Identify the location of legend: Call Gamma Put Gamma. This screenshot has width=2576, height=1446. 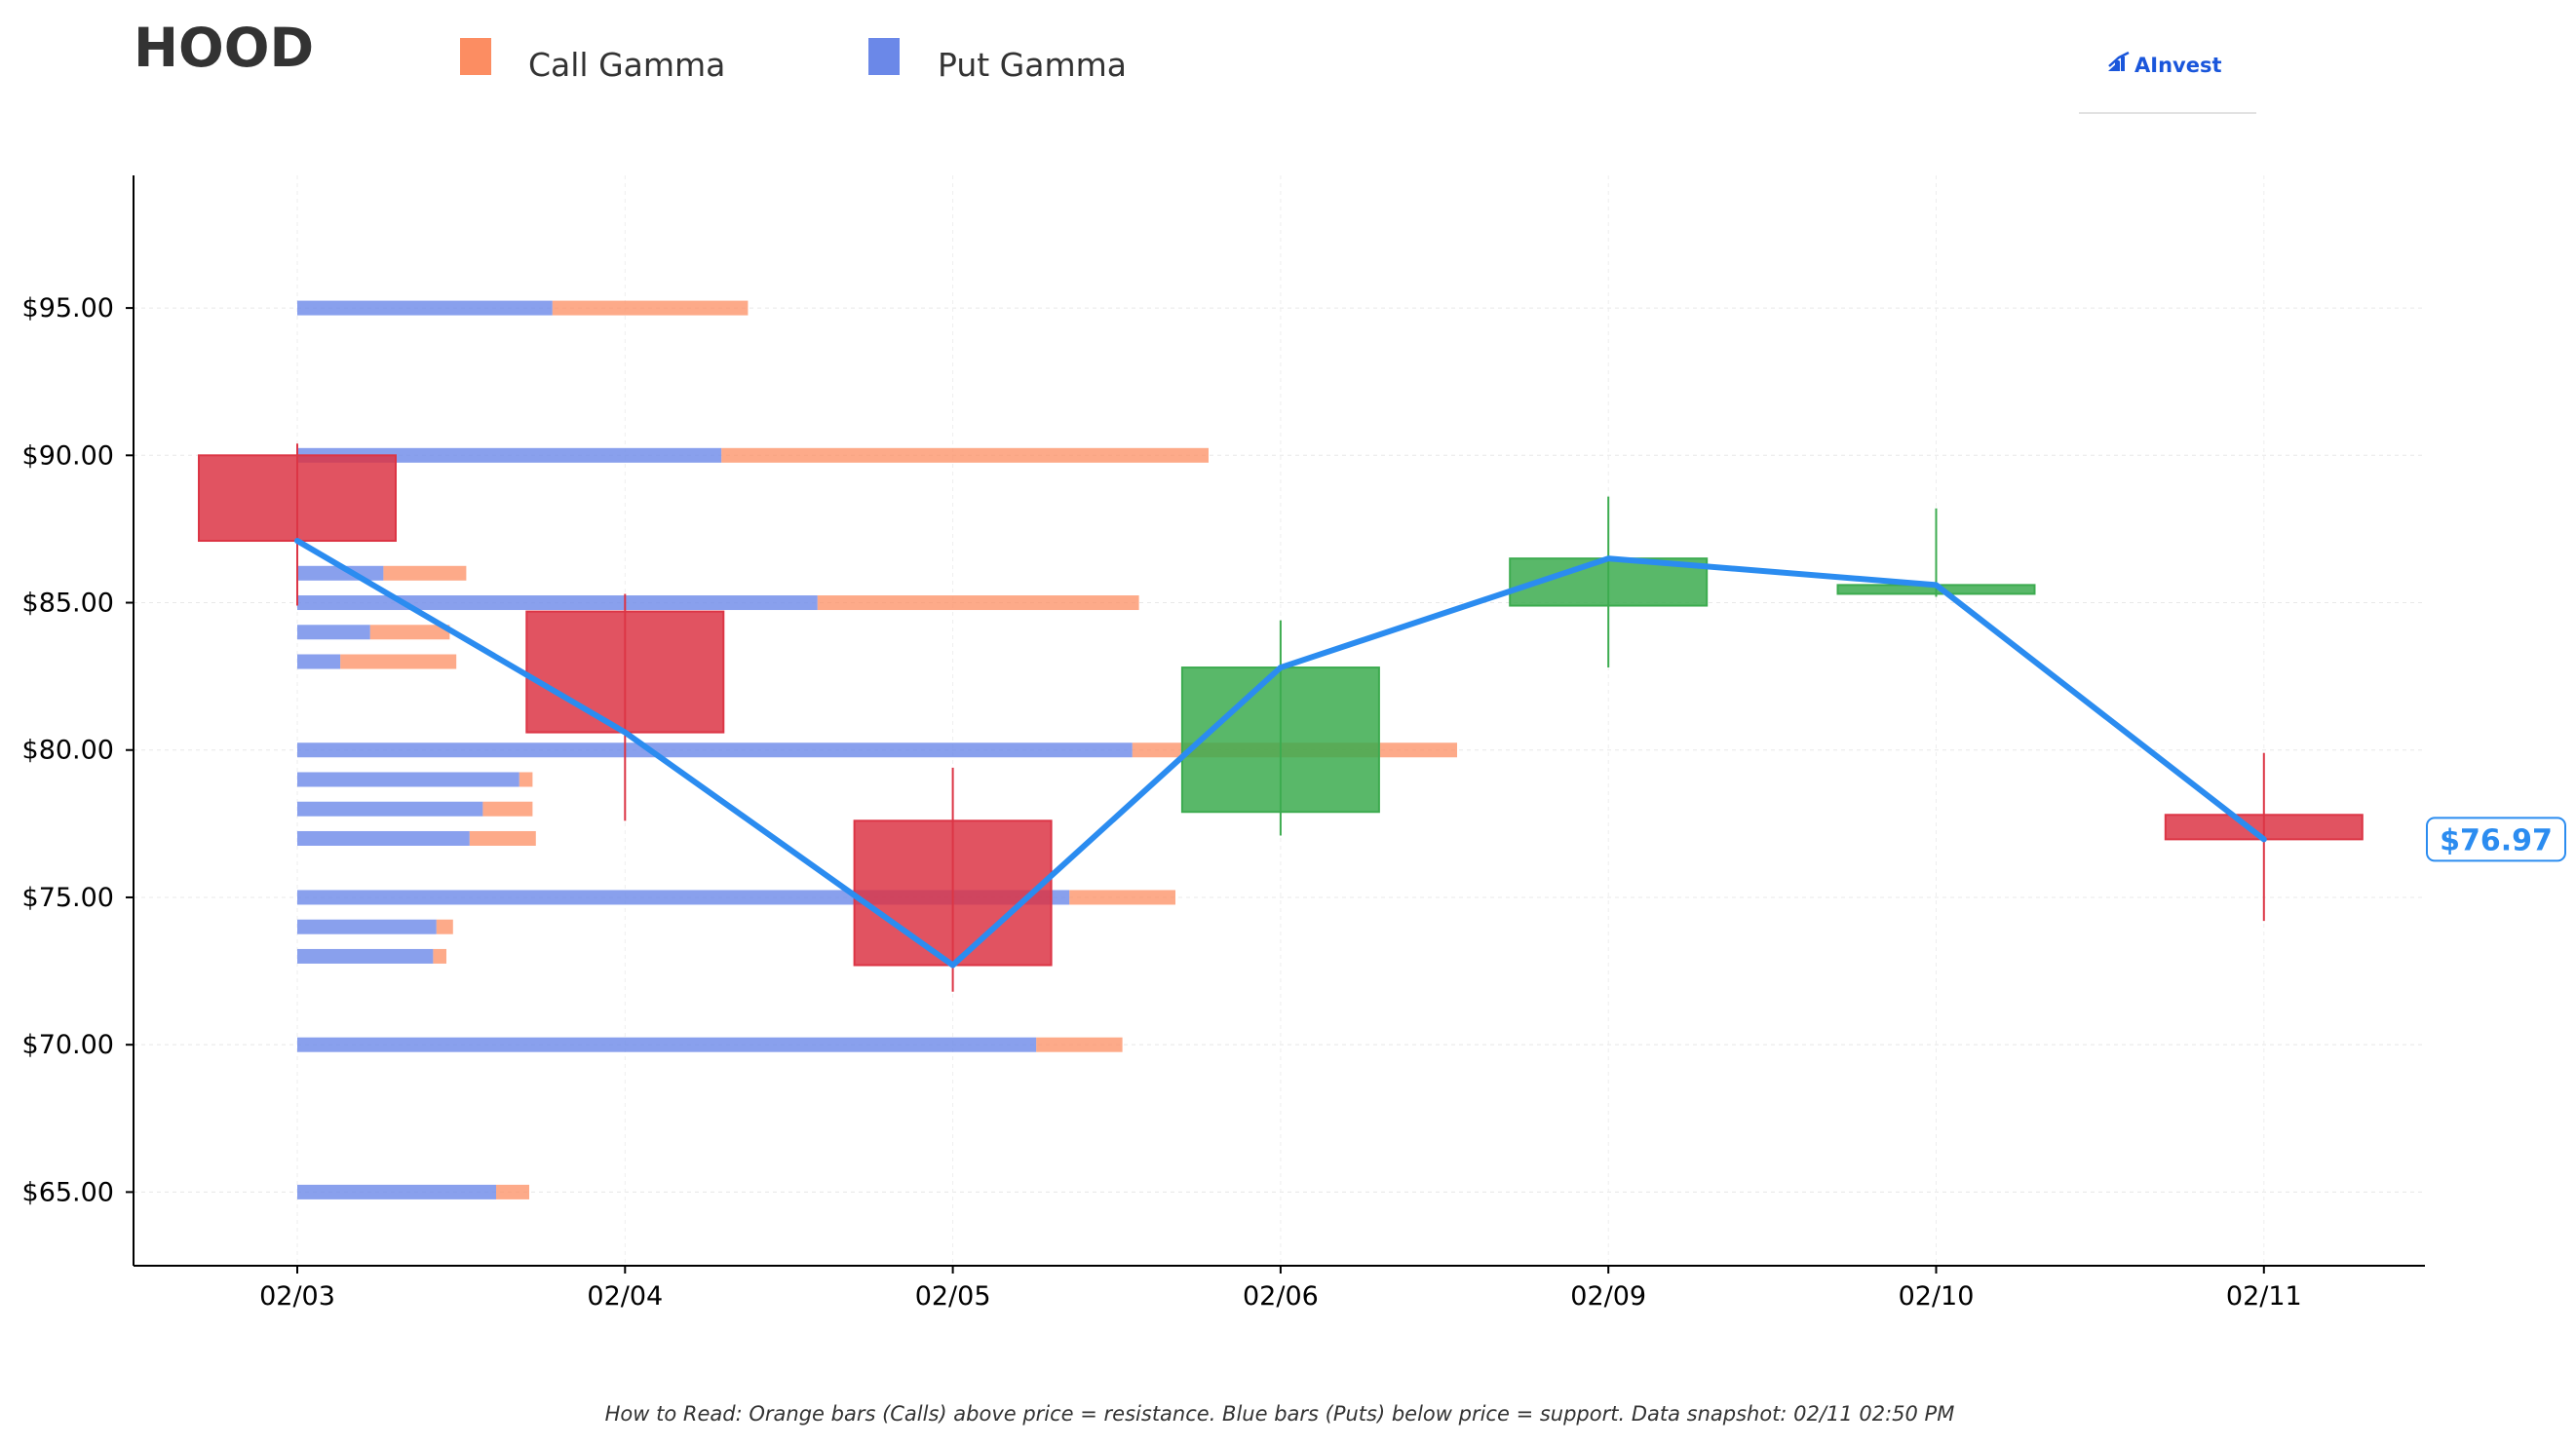
(793, 61).